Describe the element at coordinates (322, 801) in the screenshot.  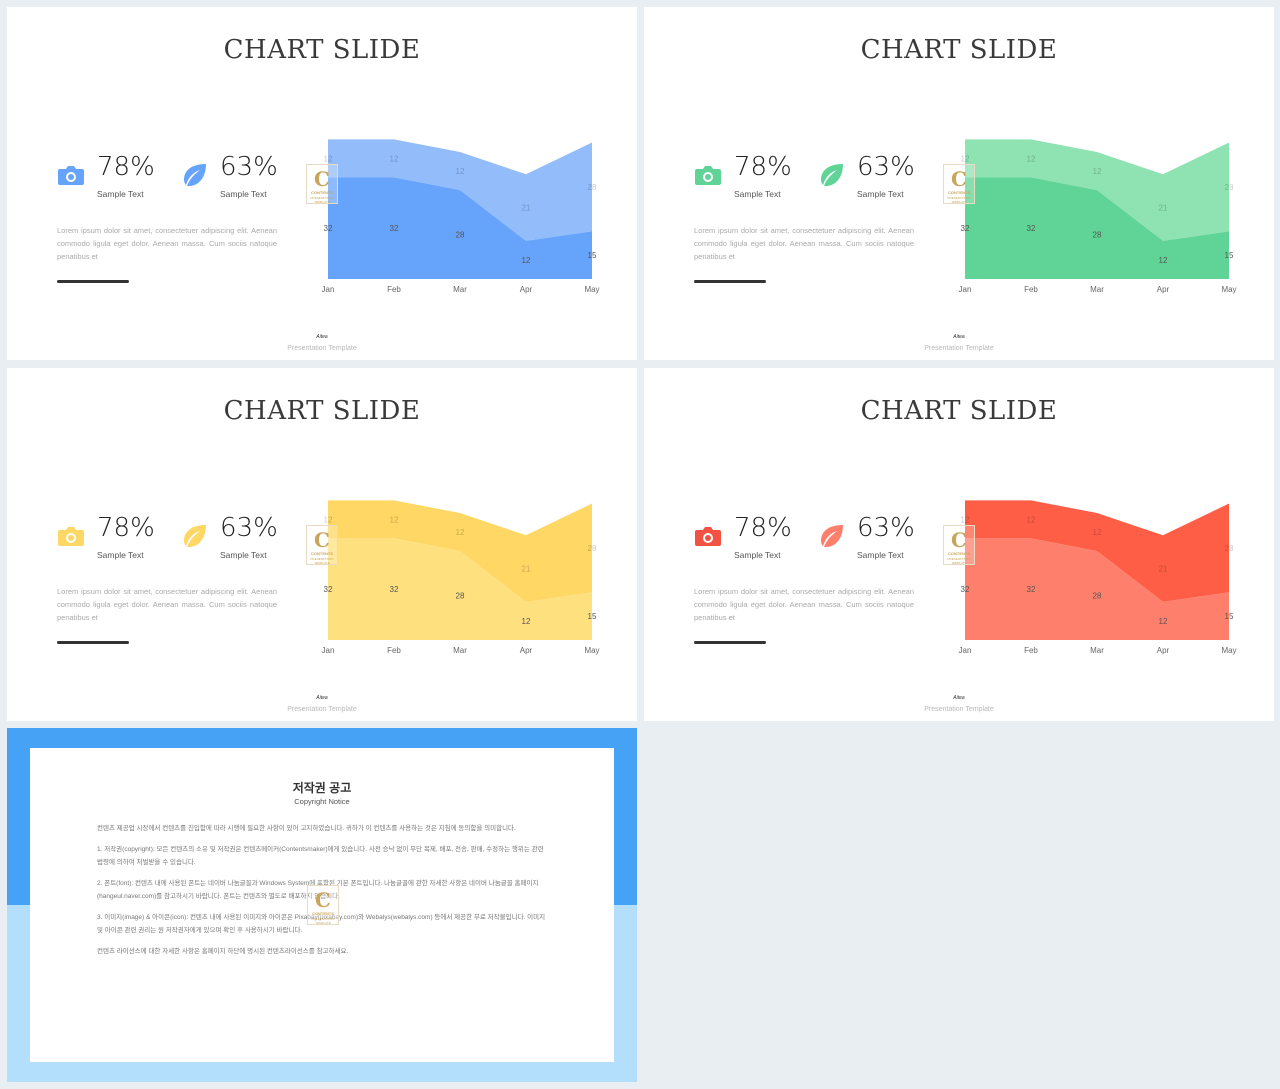
I see `notice-subtitle: Copyright Notice` at that location.